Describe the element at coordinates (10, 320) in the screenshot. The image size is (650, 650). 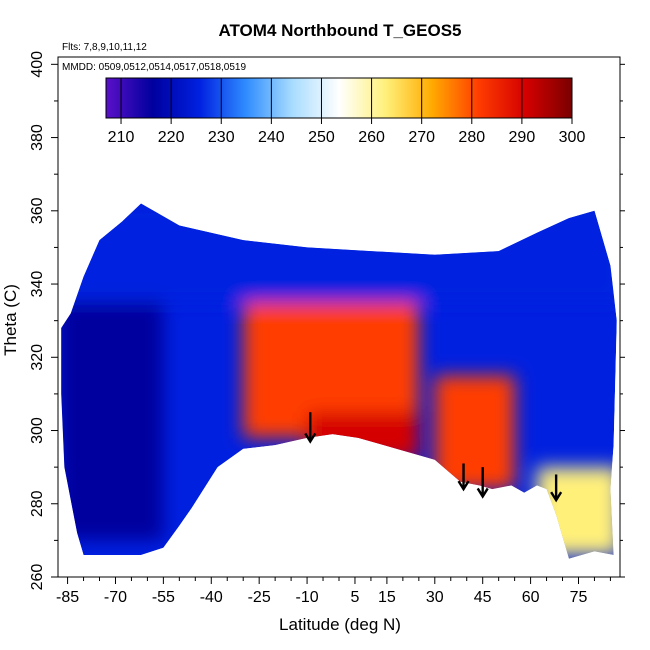
I see `y-axis-title: Theta (C)` at that location.